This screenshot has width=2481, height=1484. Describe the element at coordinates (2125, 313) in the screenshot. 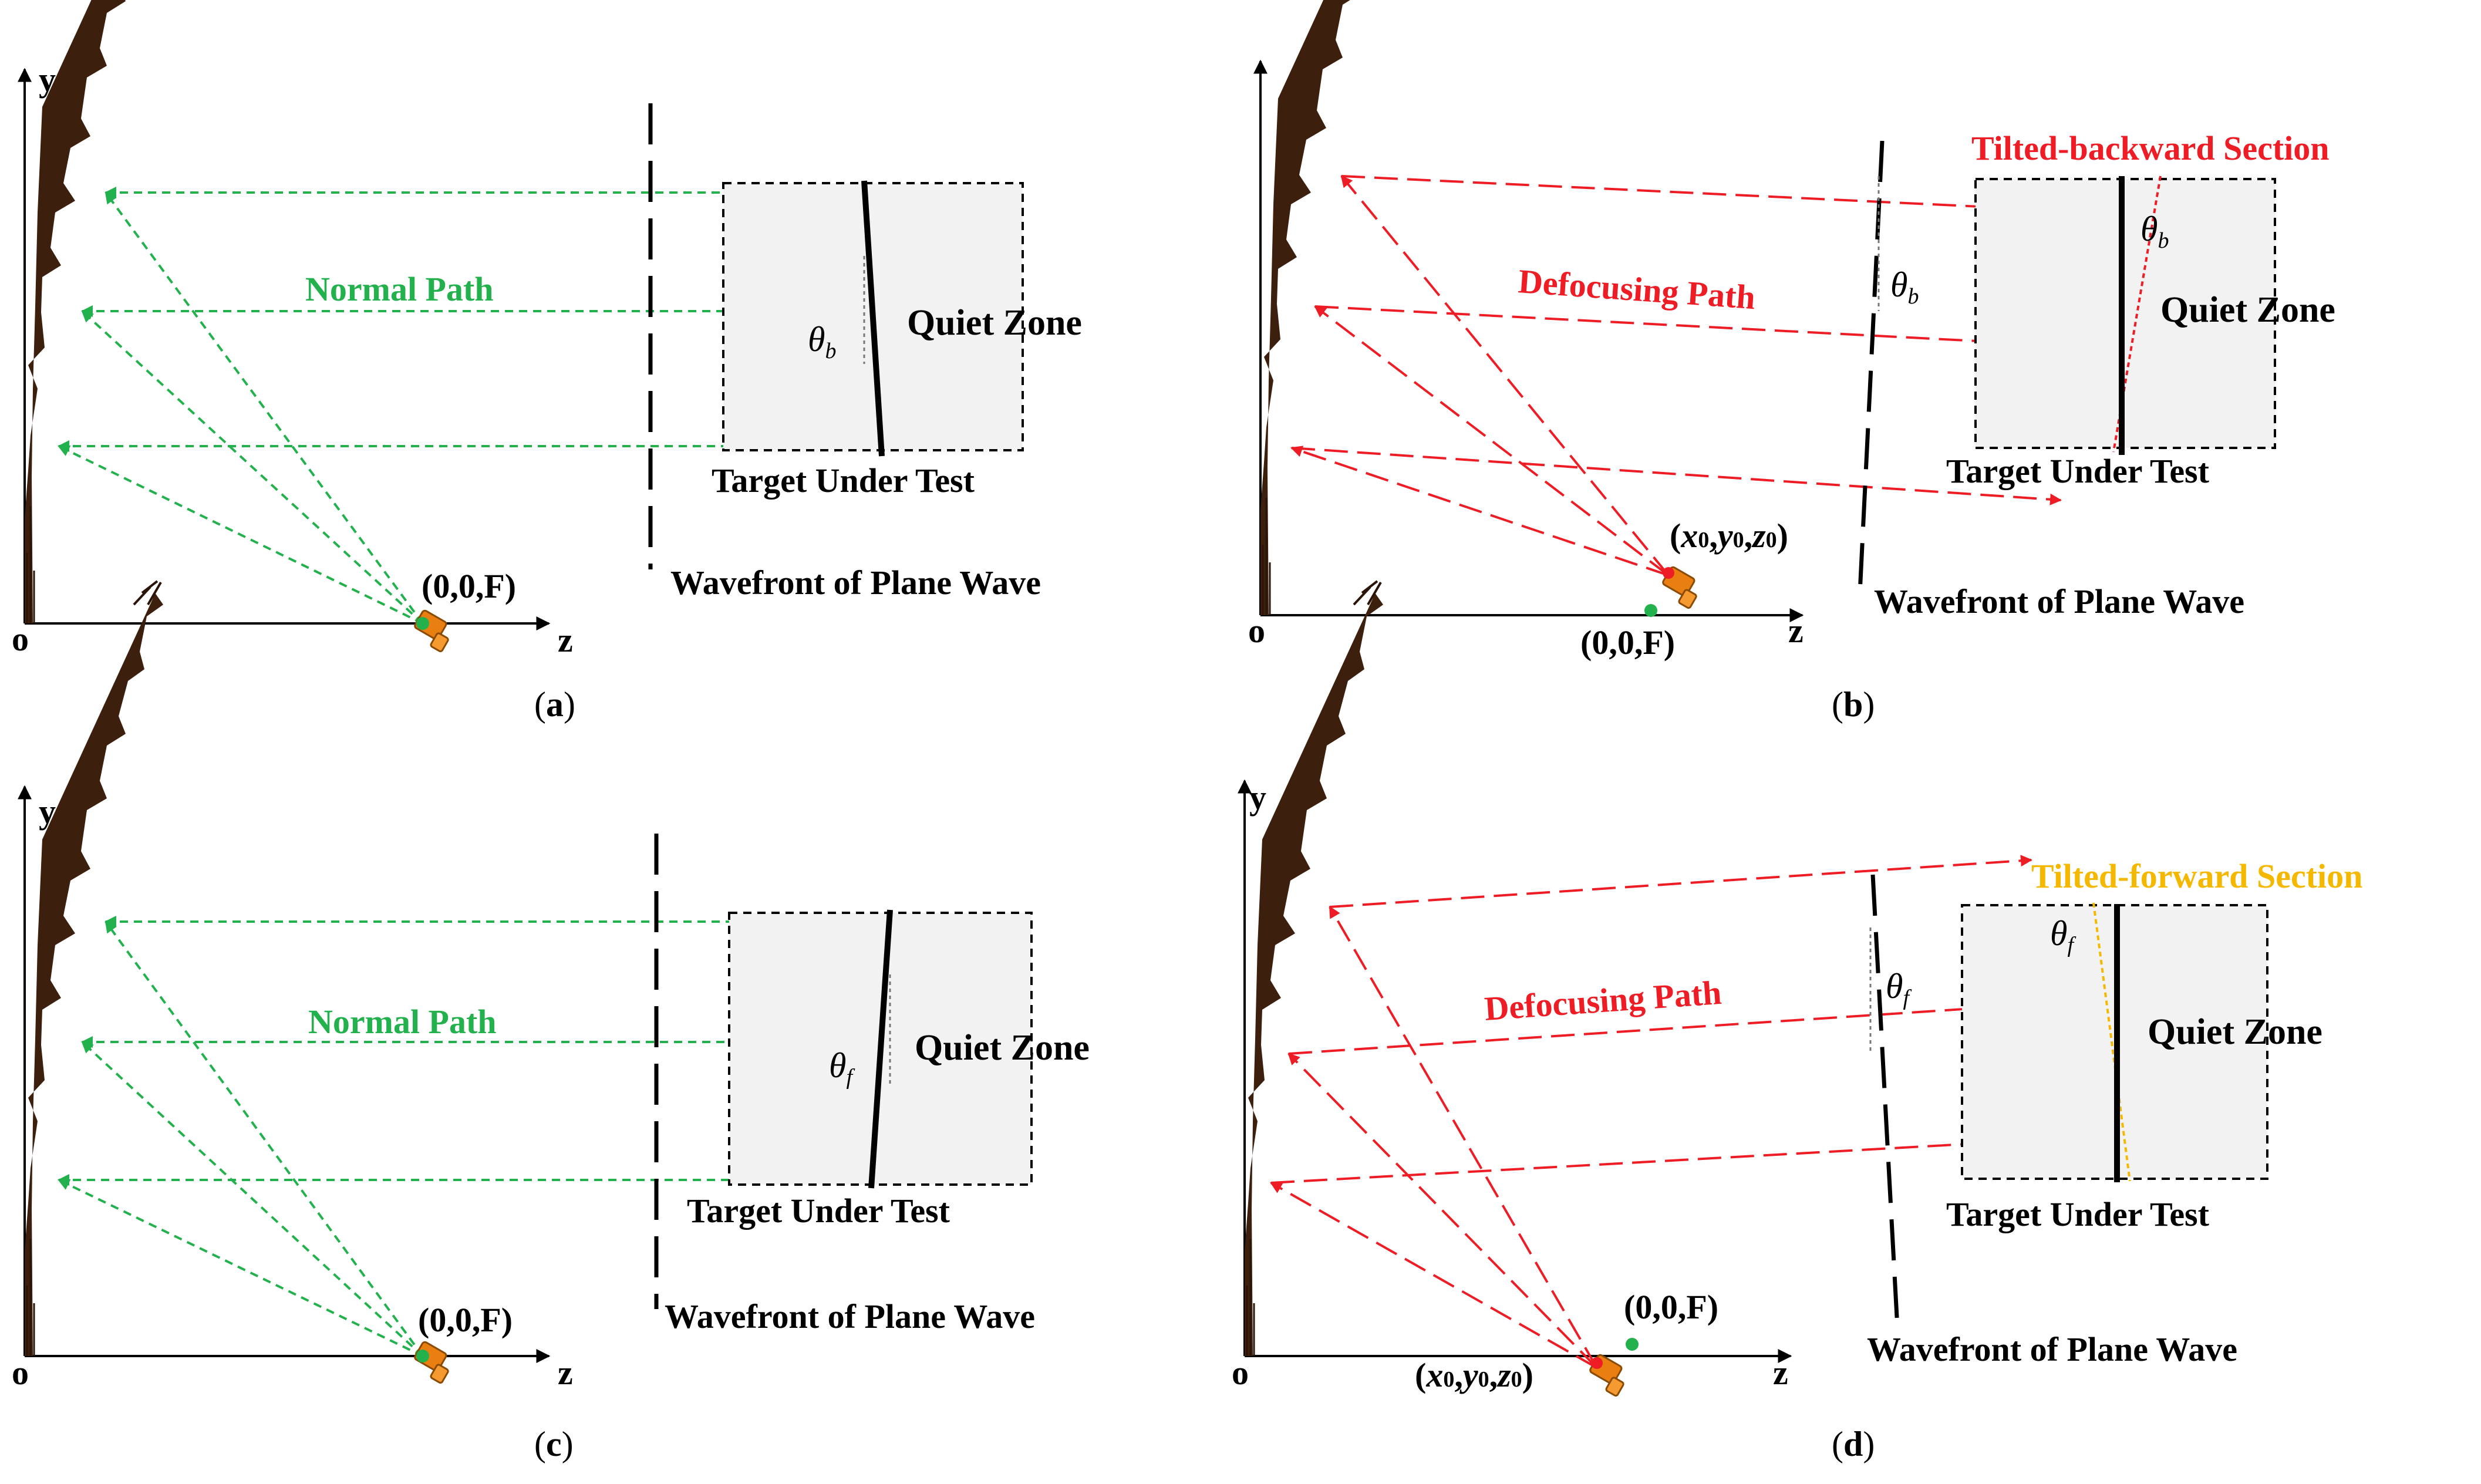

I see `quiet-zone-box` at that location.